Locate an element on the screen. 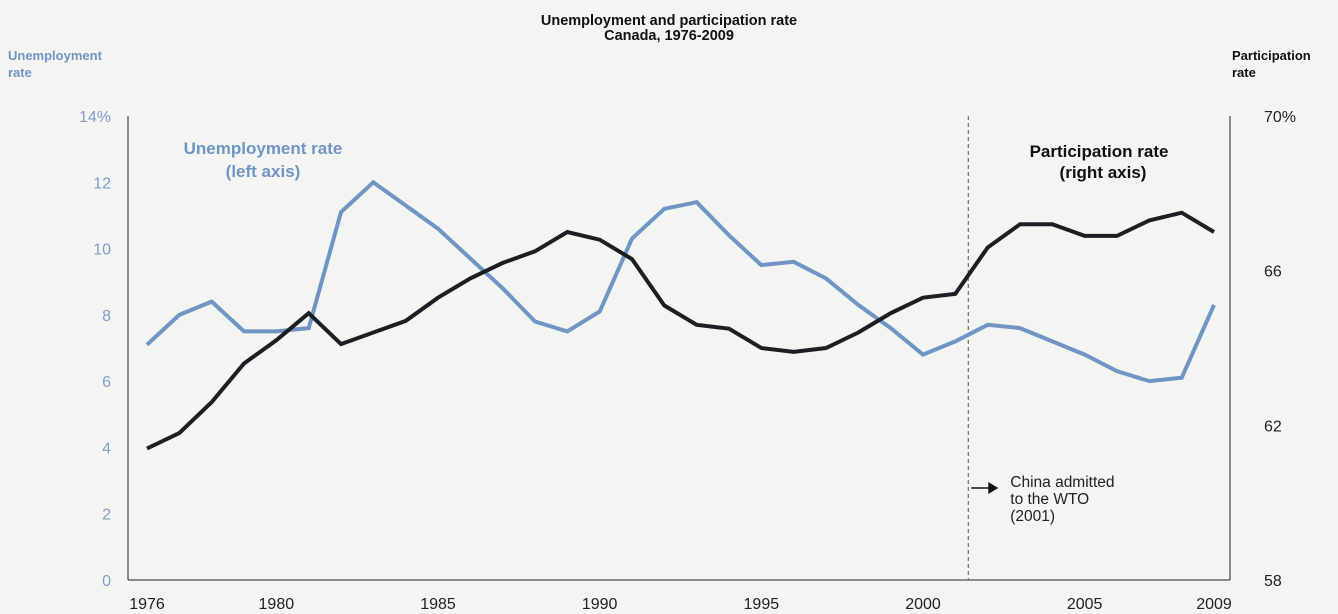  left-axis-title: Unemployment rate is located at coordinates (55, 64).